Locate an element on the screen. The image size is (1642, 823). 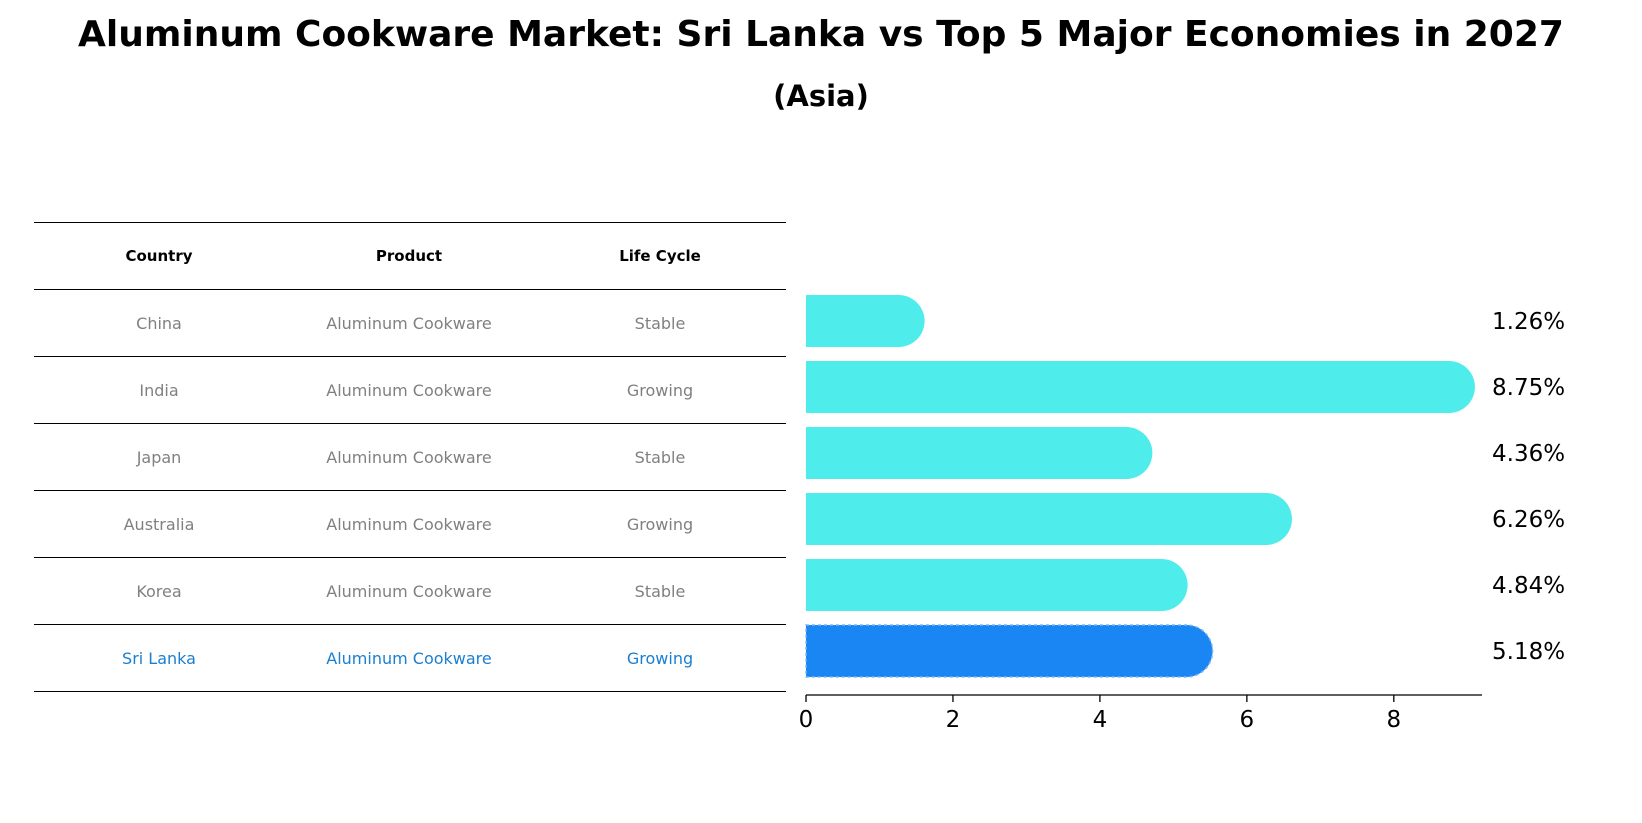
cell-country: India is located at coordinates (159, 390).